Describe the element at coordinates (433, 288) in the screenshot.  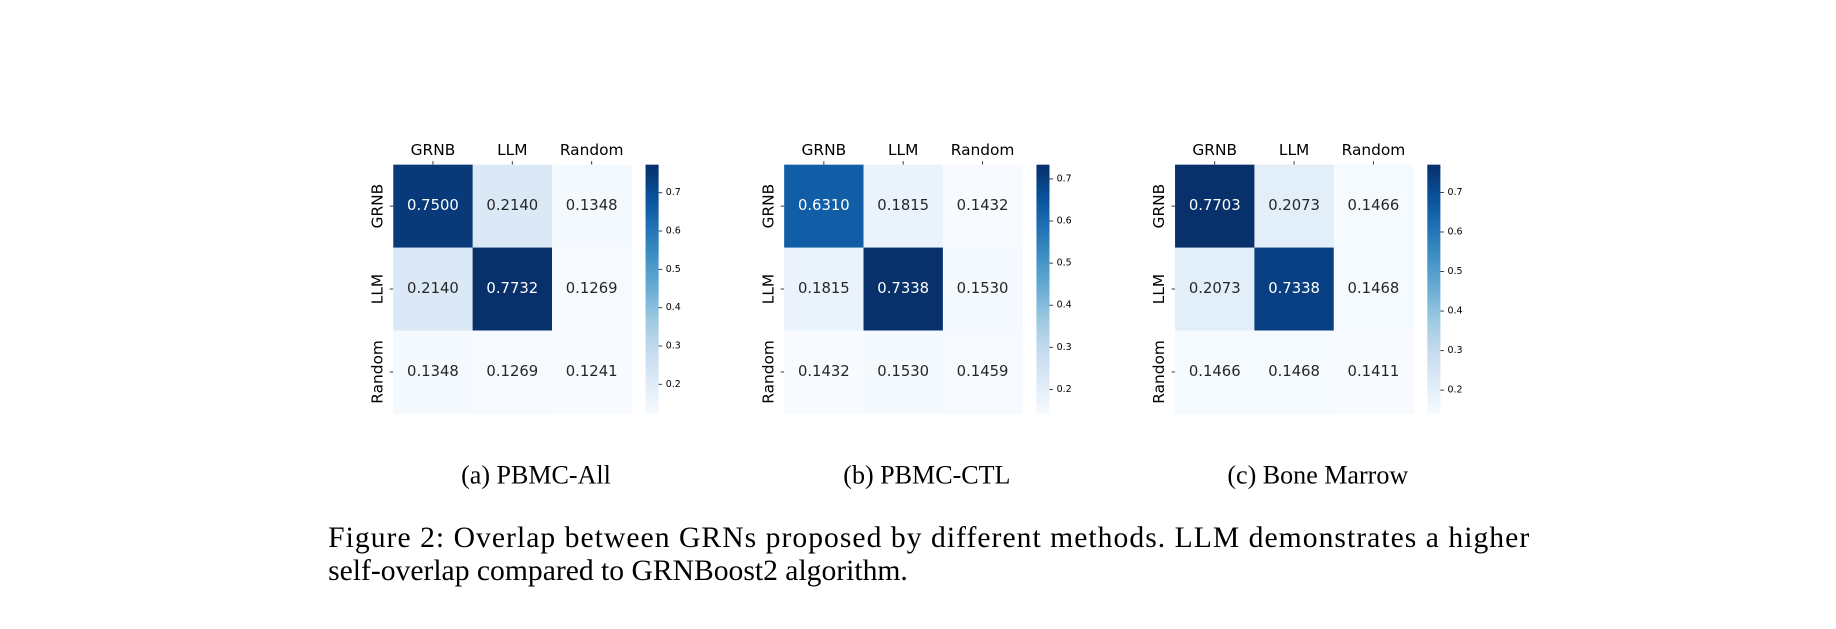
I see `cell-label: 0.2140` at that location.